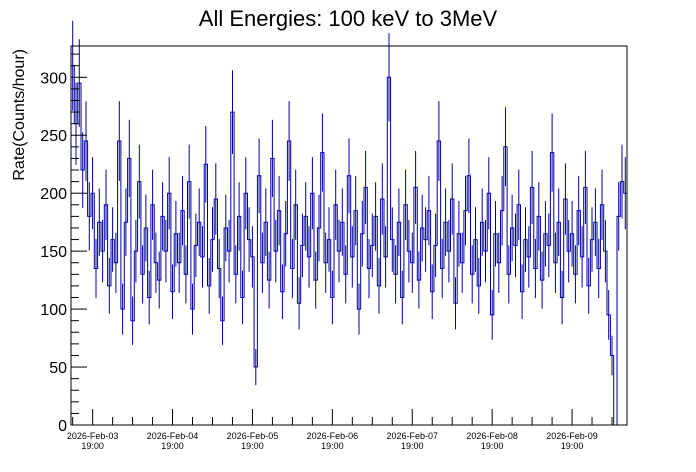 This screenshot has height=472, width=696. Describe the element at coordinates (333, 436) in the screenshot. I see `x-tick-date: 2026-Feb-06` at that location.